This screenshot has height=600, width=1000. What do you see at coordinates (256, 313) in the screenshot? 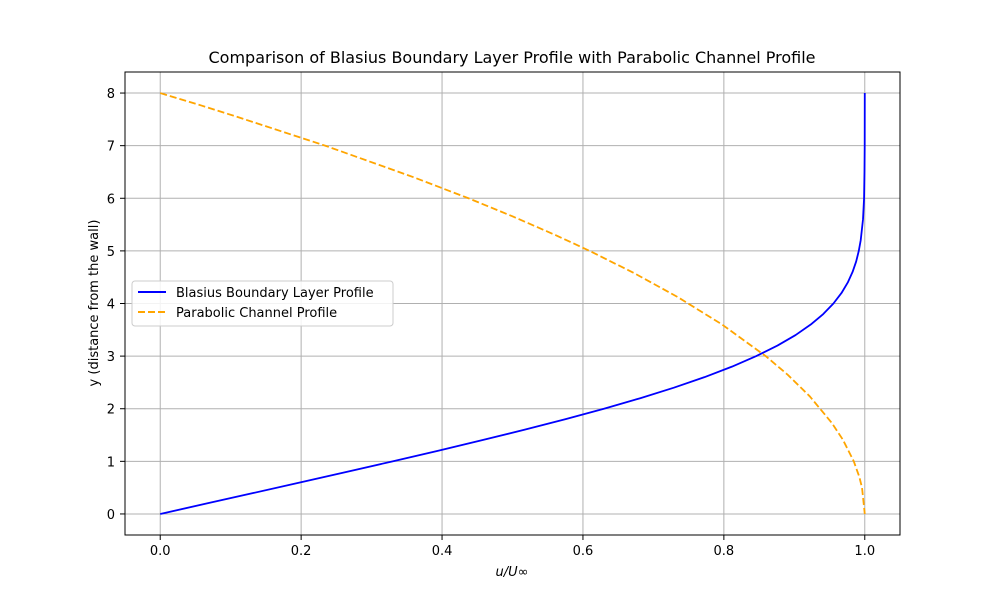
I see `legend-label-parabolic: Parabolic Channel Profile` at bounding box center [256, 313].